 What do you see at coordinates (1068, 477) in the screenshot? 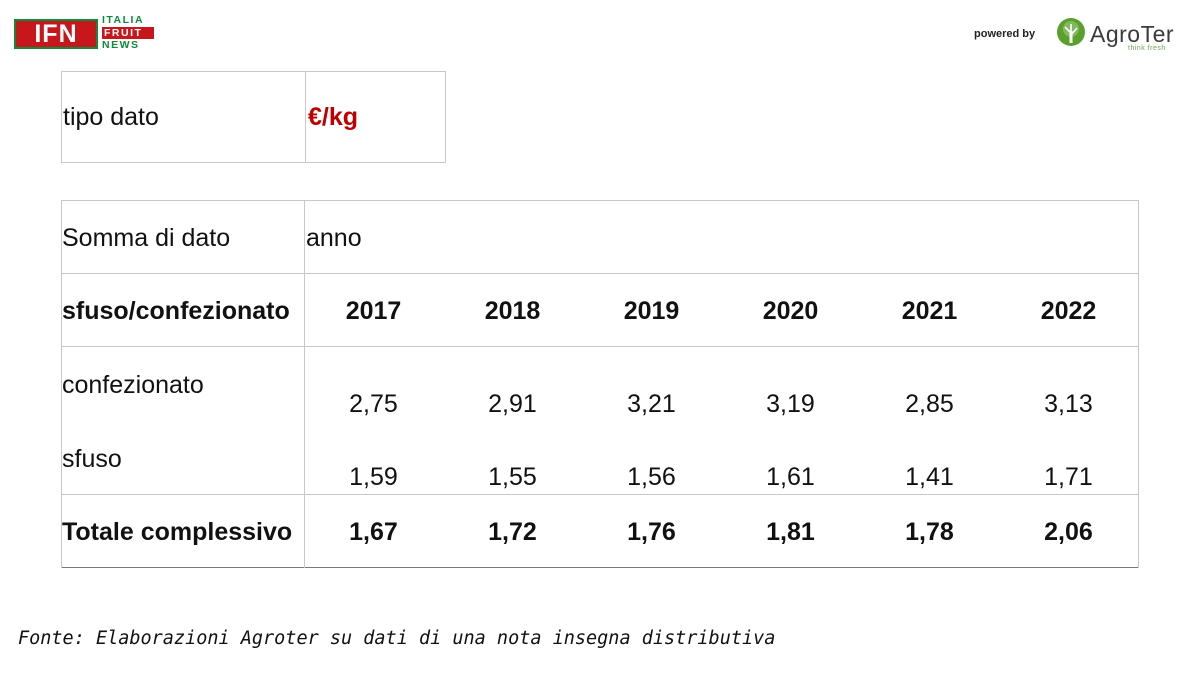
I see `value-sfuso-5: 1,71` at bounding box center [1068, 477].